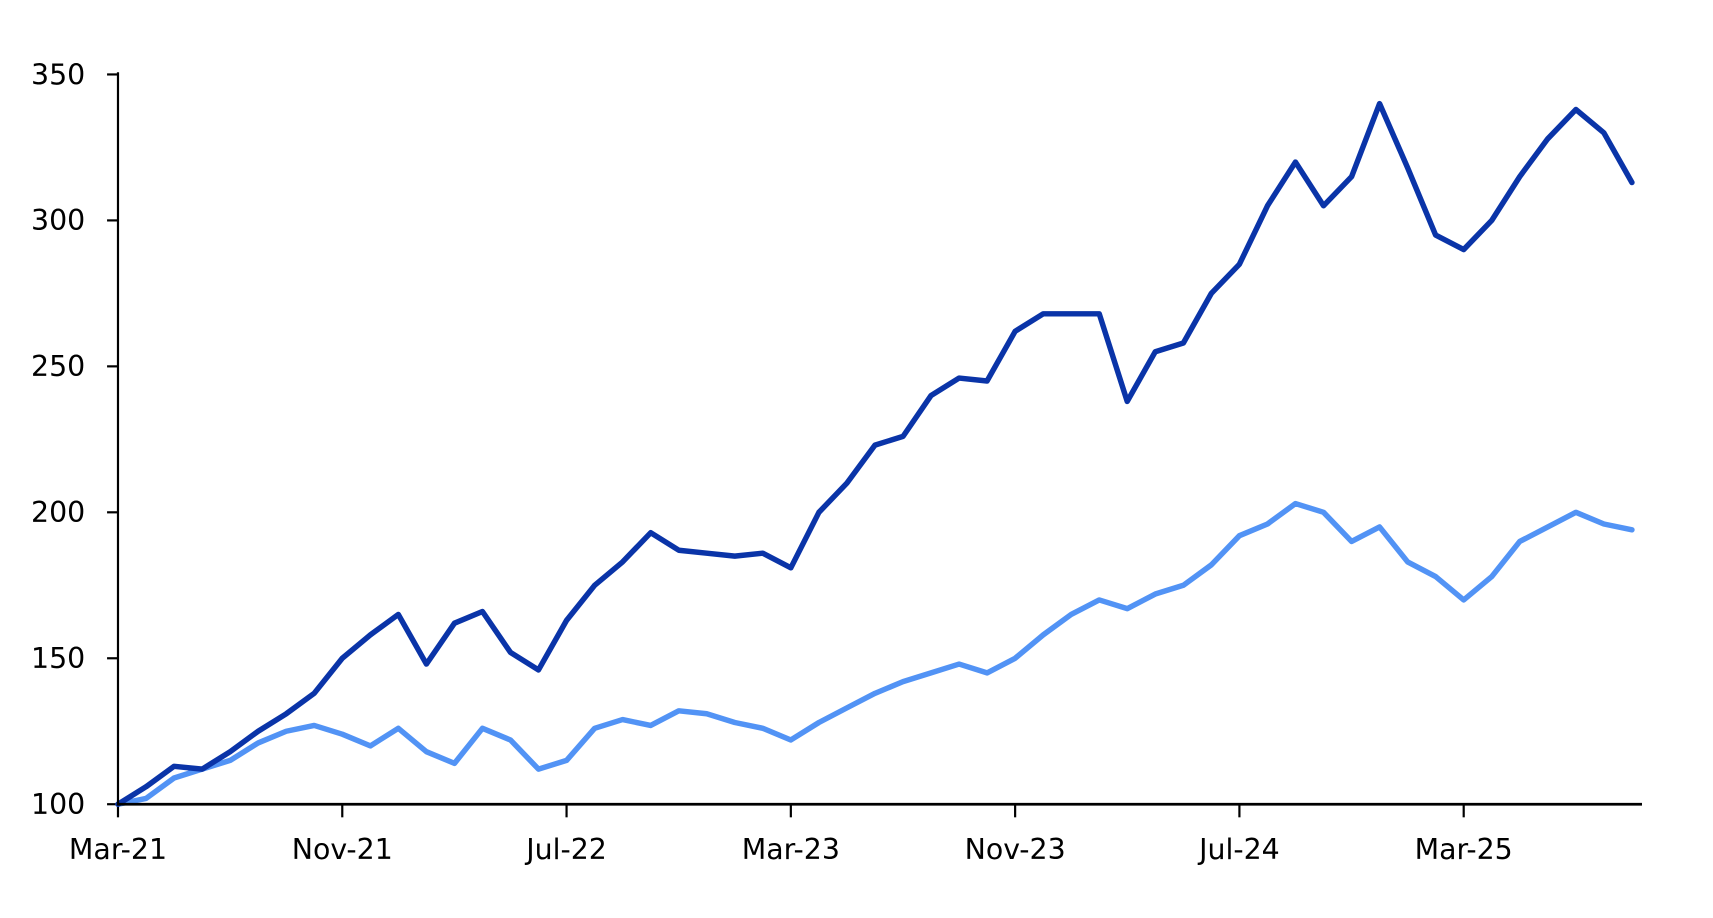  What do you see at coordinates (74, 439) in the screenshot?
I see `y-axis: 100 150 200 250 300 350` at bounding box center [74, 439].